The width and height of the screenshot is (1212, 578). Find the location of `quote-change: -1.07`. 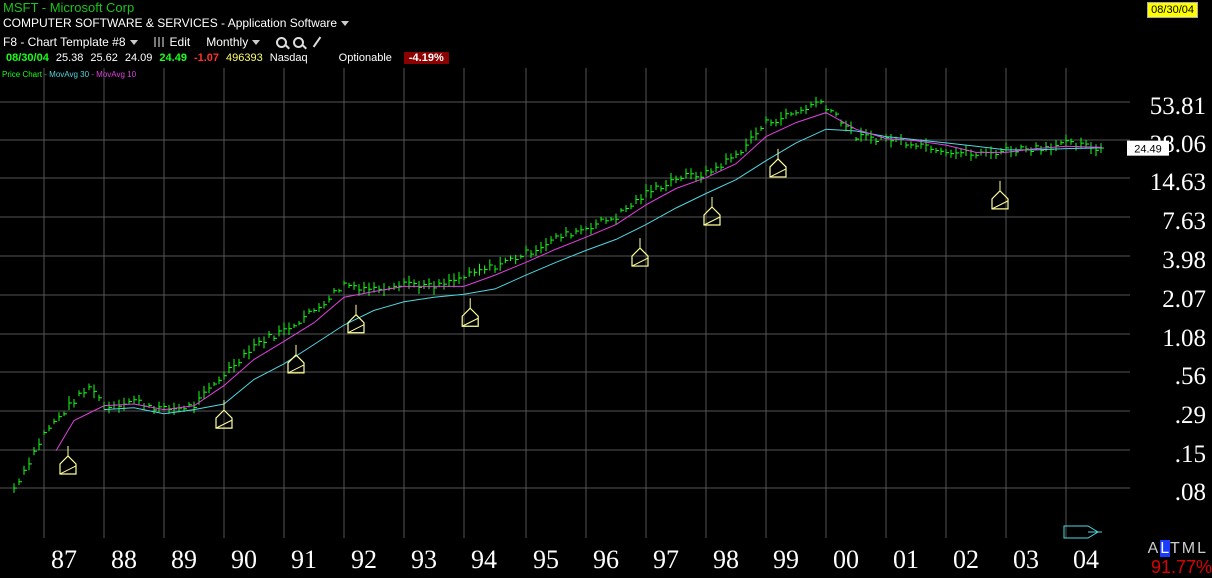

quote-change: -1.07 is located at coordinates (206, 58).